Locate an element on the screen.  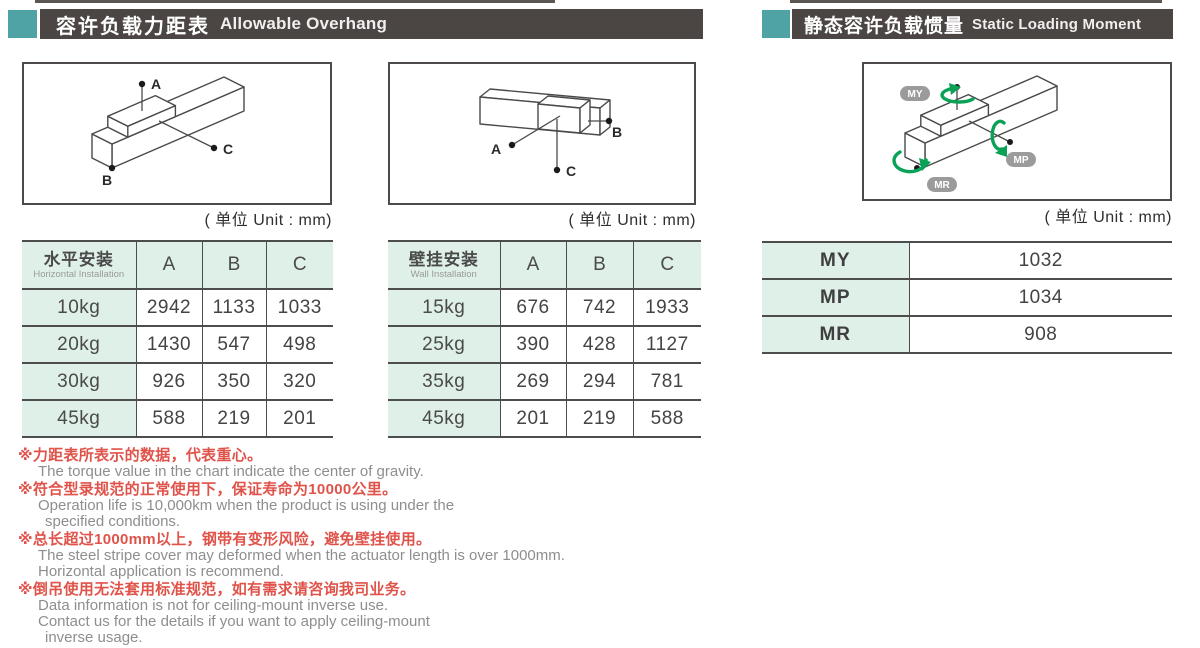
table-row: 45kg 201 219 588 is located at coordinates (544, 418).